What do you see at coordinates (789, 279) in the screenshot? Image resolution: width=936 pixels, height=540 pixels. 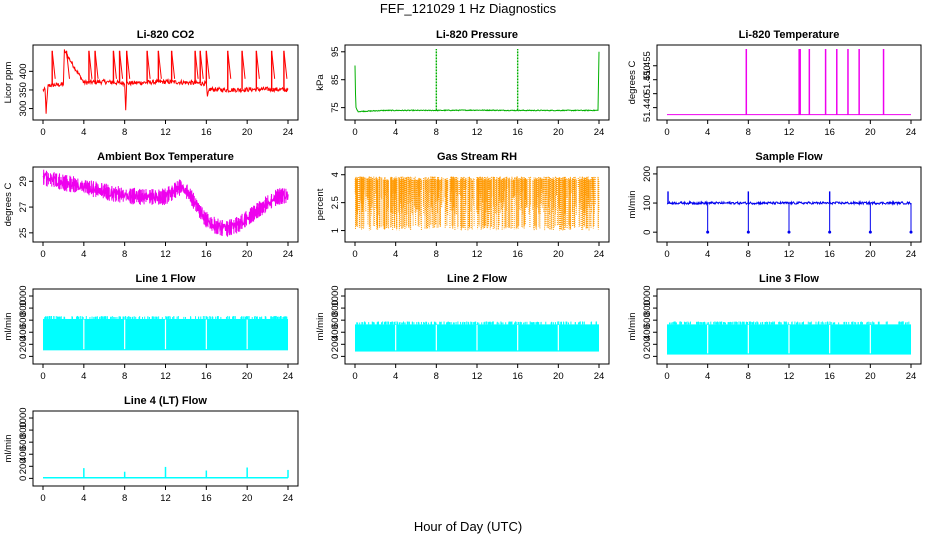 I see `panel-title: Line 3 Flow` at bounding box center [789, 279].